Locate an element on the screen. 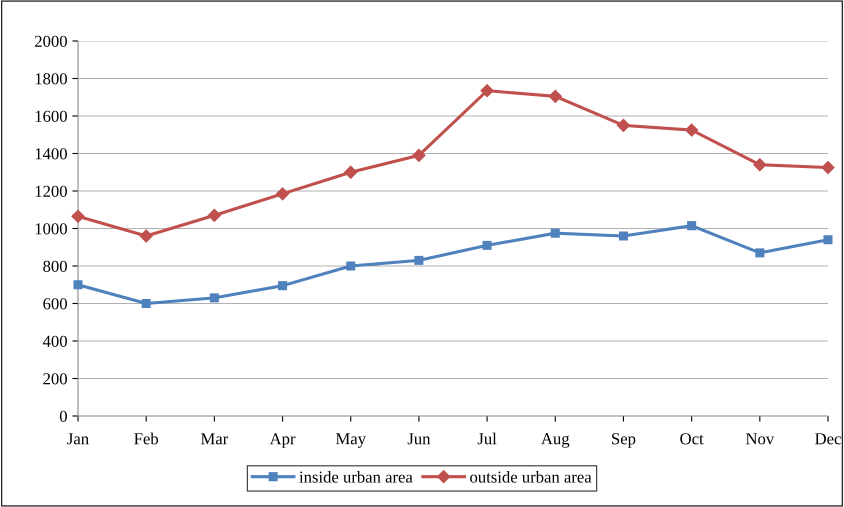 This screenshot has height=507, width=844. x-tick-label: Jul is located at coordinates (487, 438).